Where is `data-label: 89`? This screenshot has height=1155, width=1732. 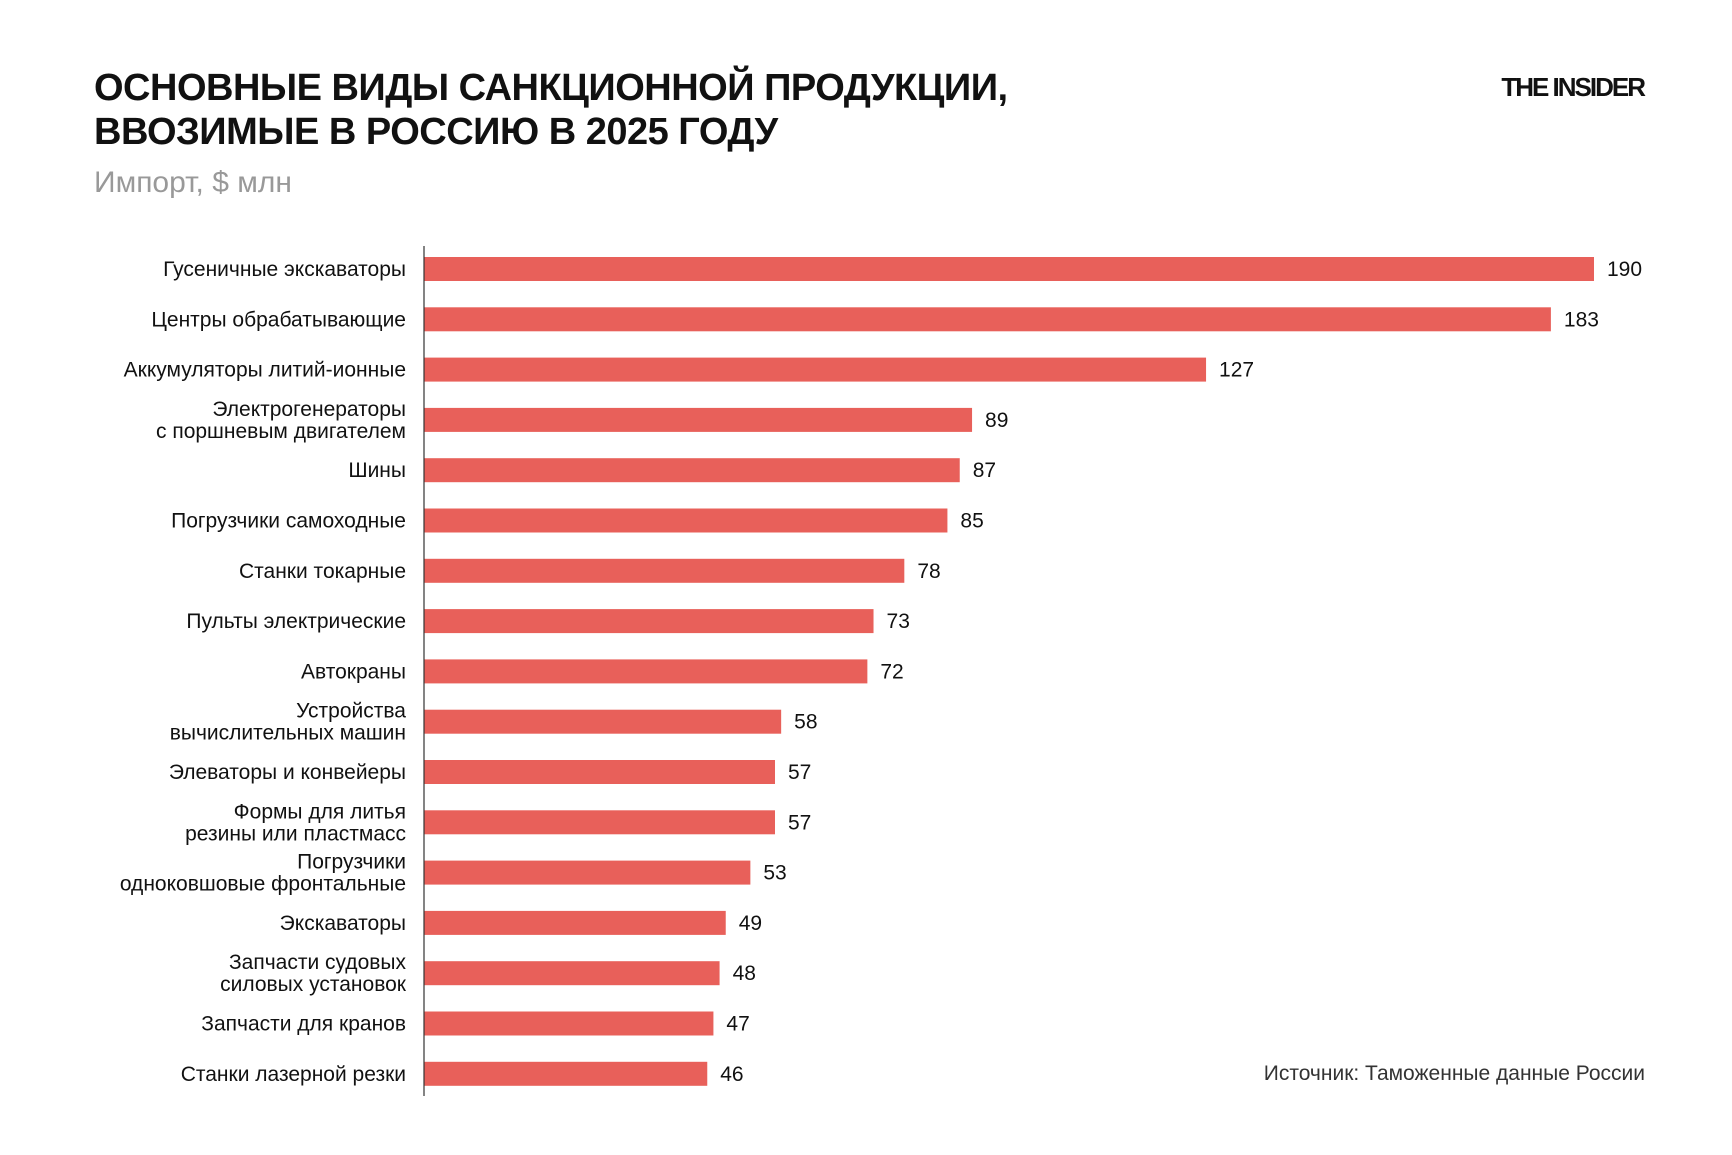 data-label: 89 is located at coordinates (996, 420).